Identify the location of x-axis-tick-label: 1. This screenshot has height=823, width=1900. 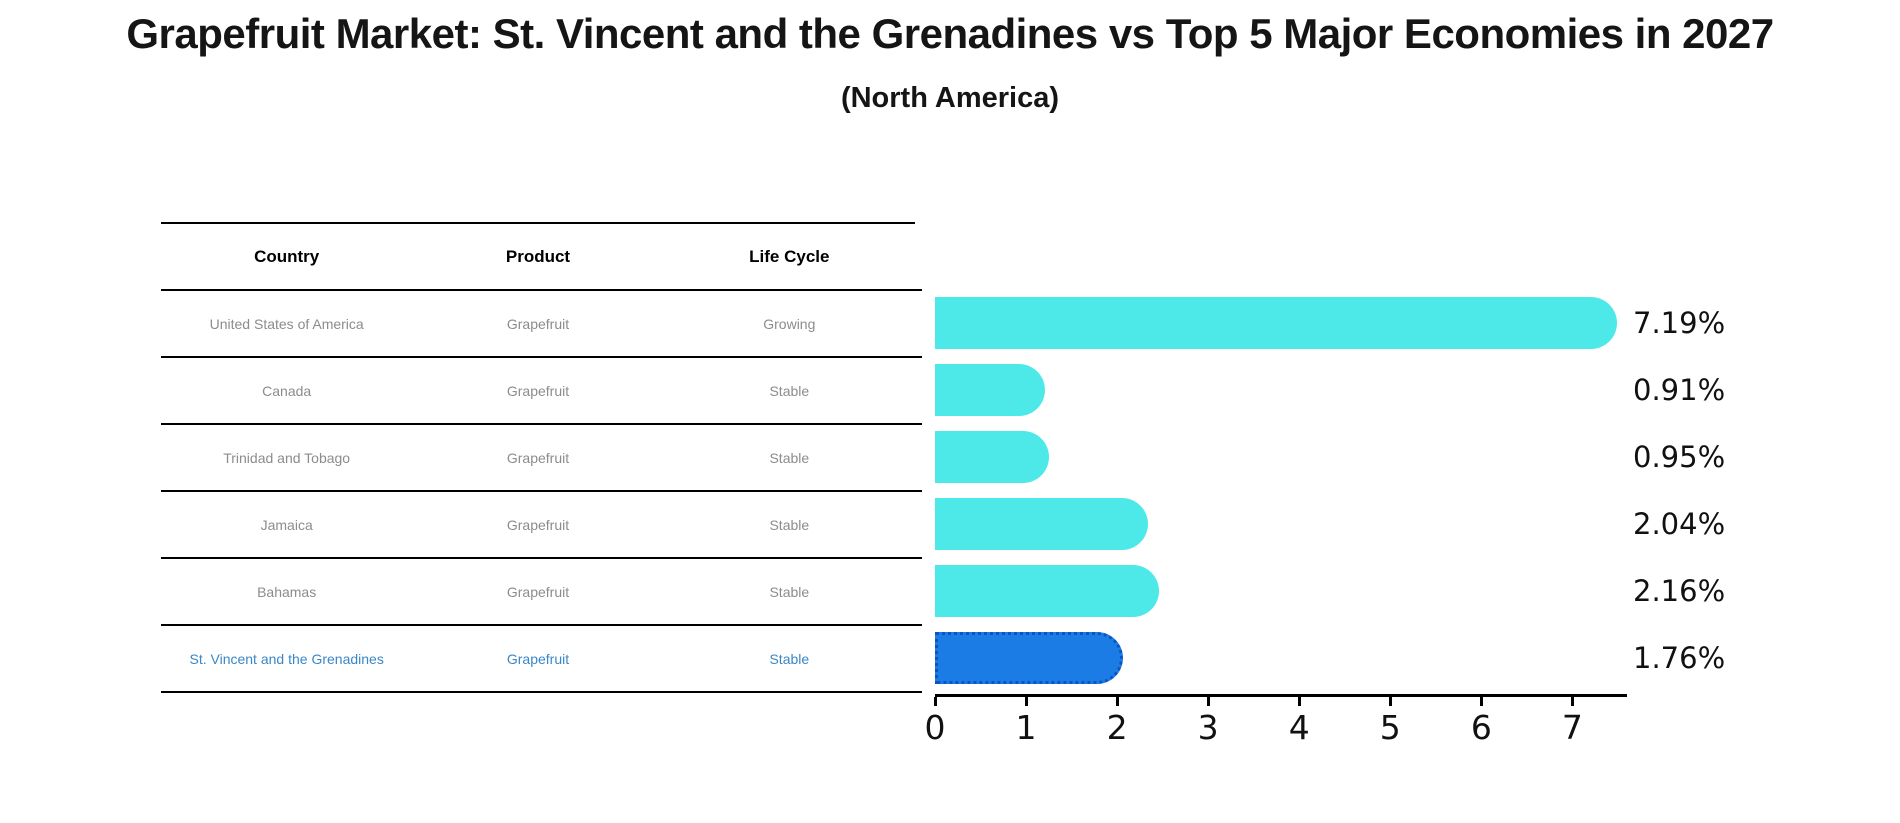
(1026, 727).